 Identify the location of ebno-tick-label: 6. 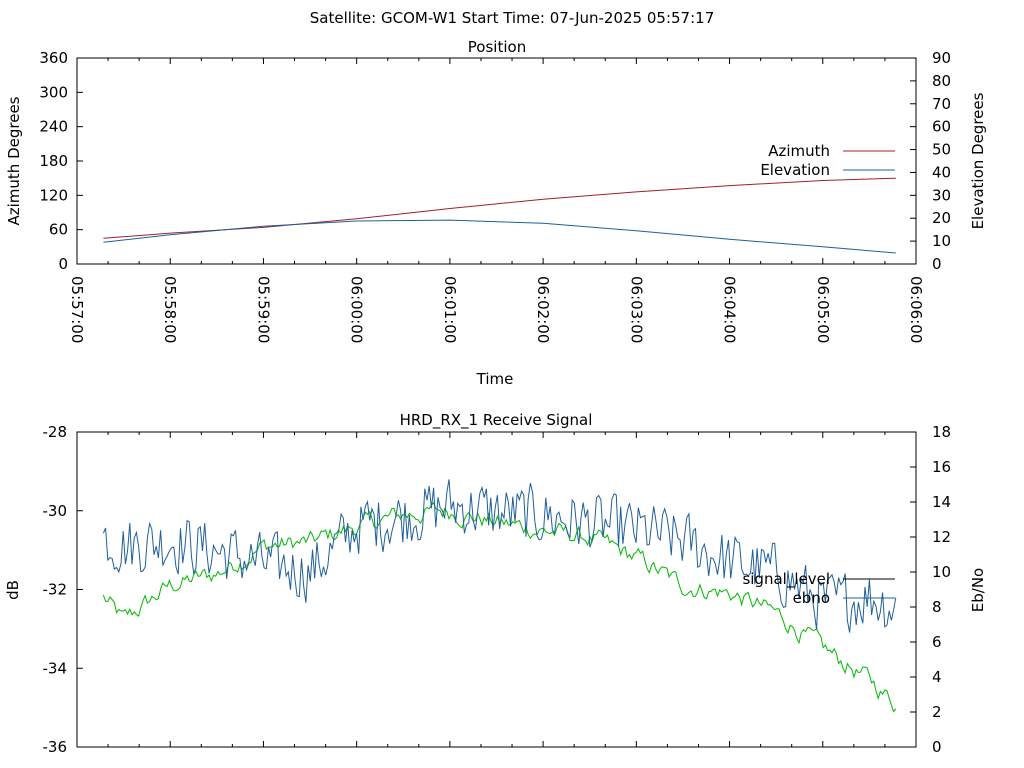
(937, 642).